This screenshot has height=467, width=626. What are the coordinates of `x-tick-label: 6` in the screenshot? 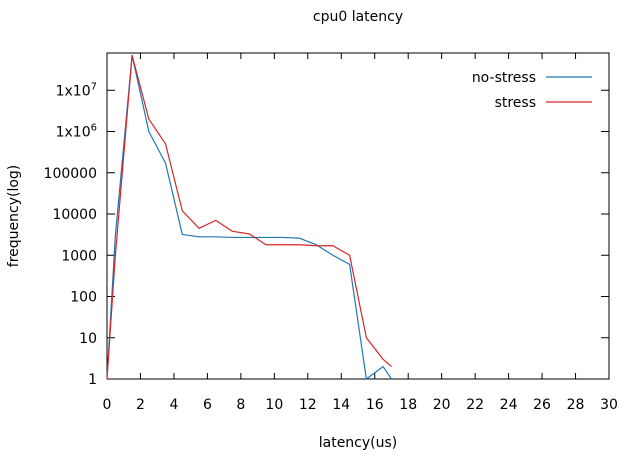 It's located at (207, 405).